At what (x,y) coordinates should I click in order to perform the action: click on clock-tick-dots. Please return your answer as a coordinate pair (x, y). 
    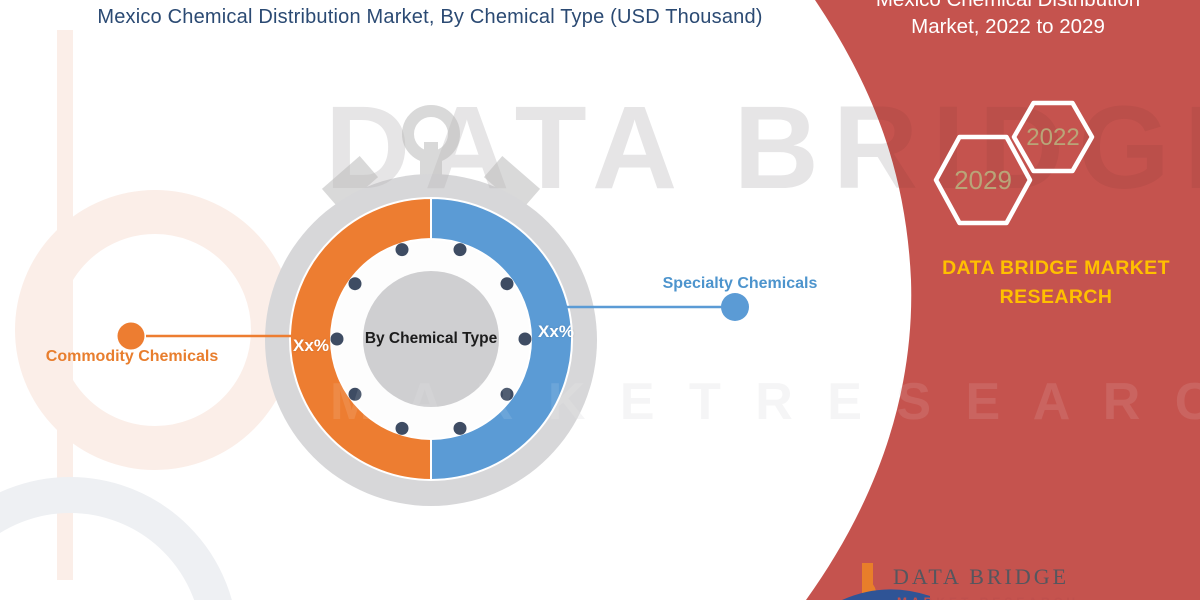
    Looking at the image, I should click on (431, 339).